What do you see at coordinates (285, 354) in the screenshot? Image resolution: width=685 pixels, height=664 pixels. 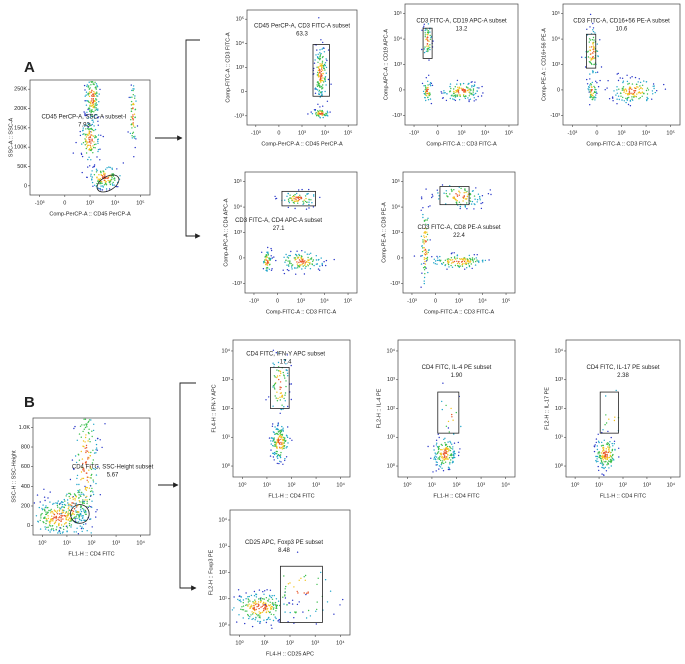 I see `gate-title: CD4 FITC, IFN-Y APC subset` at bounding box center [285, 354].